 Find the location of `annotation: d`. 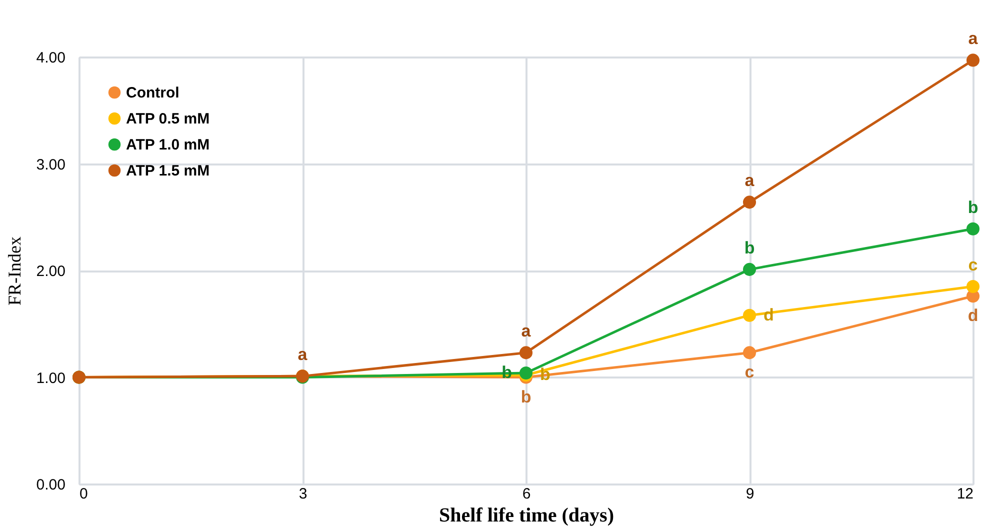

annotation: d is located at coordinates (973, 316).